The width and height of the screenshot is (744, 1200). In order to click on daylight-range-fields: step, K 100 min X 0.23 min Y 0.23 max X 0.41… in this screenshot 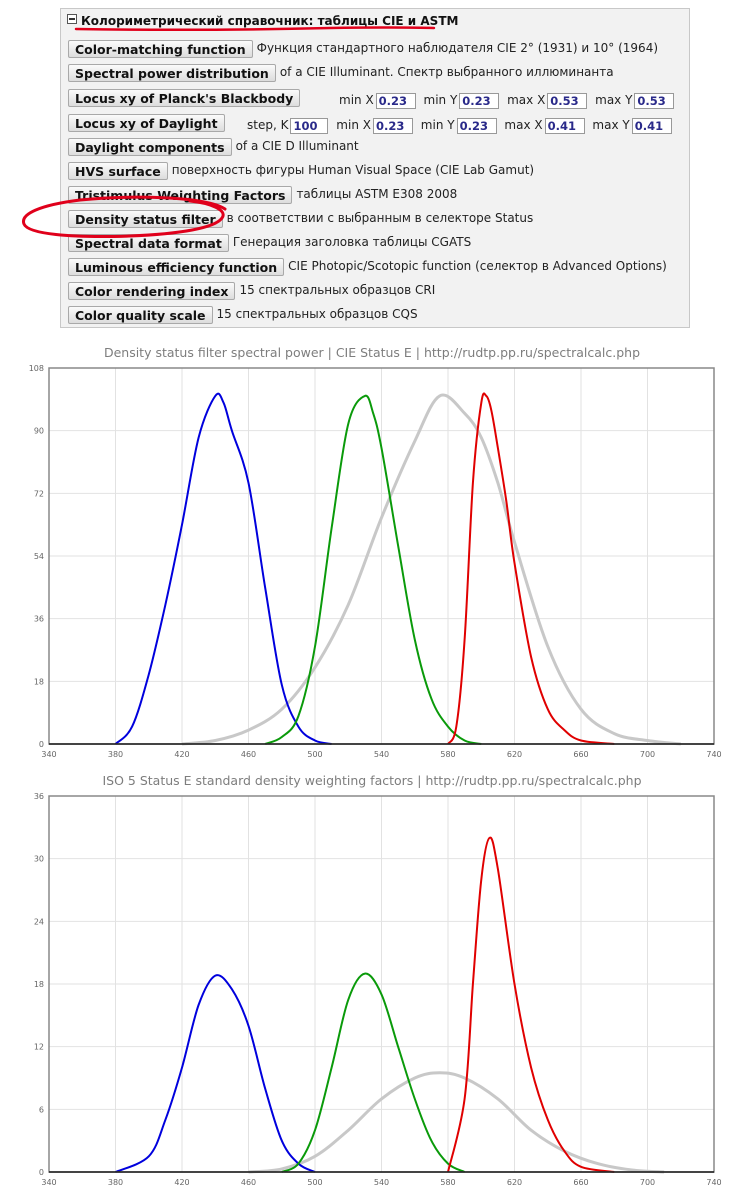, I will do `click(461, 125)`.